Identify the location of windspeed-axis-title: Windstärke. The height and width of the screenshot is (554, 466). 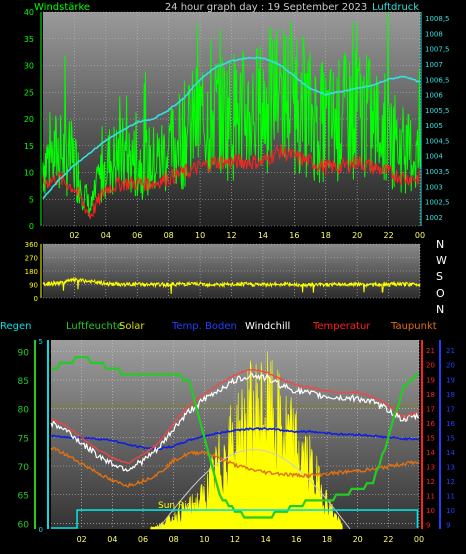
(62, 7).